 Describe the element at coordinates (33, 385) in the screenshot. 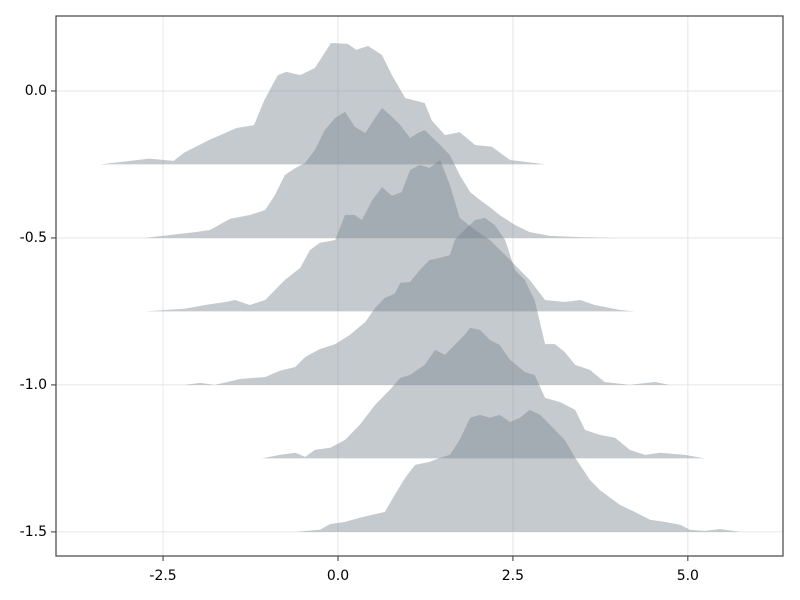

I see `y-tick-label: -1.0` at that location.